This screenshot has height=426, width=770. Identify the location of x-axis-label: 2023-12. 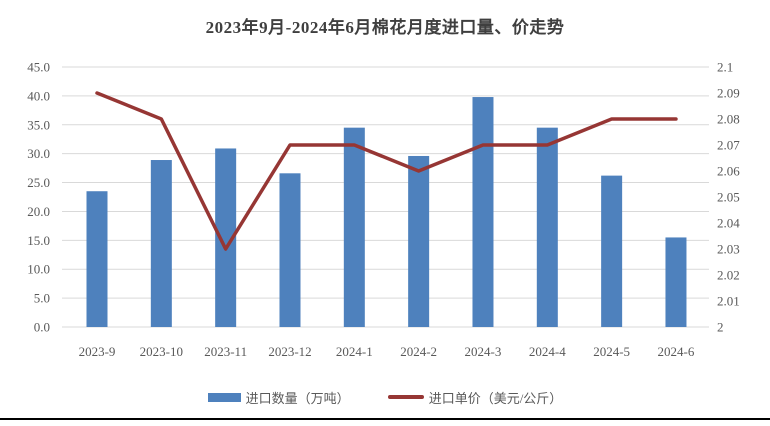
(289, 351).